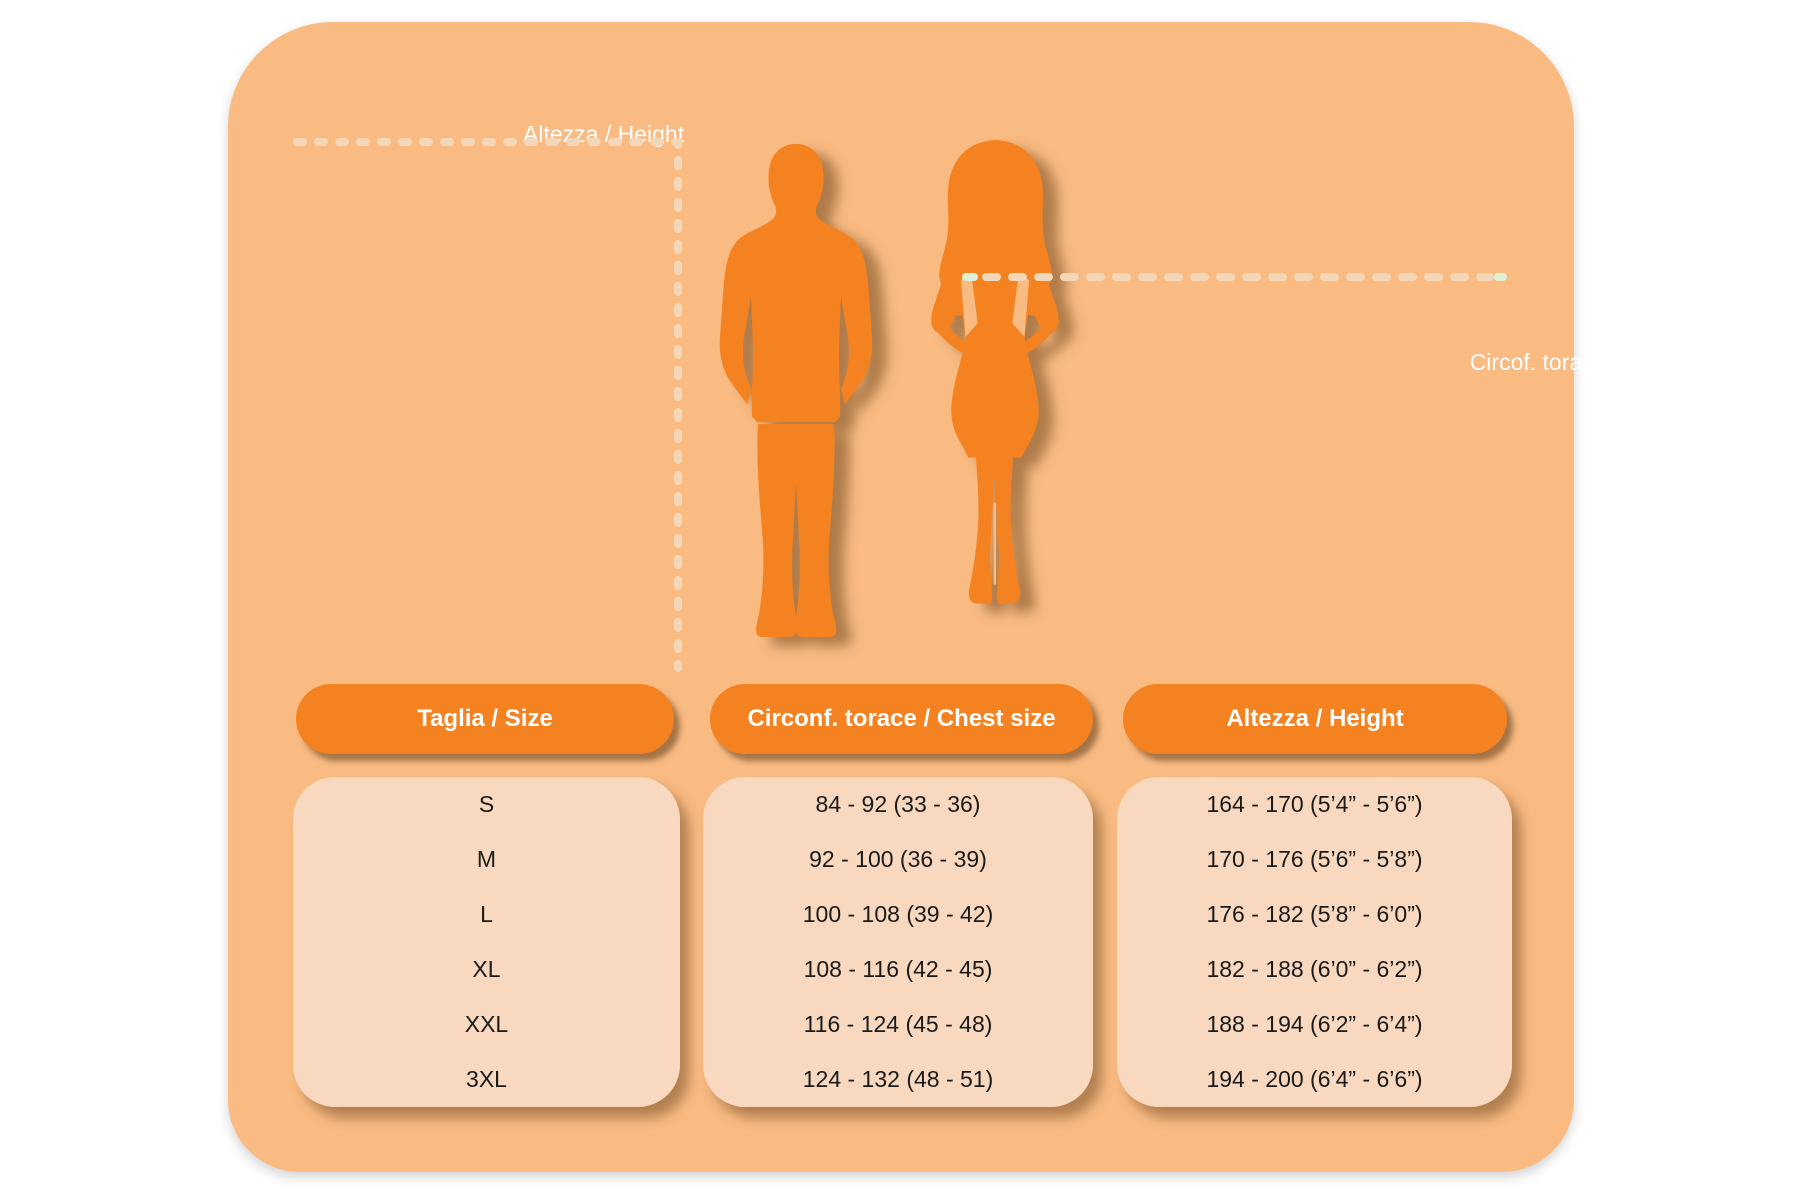 The image size is (1800, 1200). Describe the element at coordinates (898, 1079) in the screenshot. I see `table-cell: 124 - 132 (48 - 51)` at that location.